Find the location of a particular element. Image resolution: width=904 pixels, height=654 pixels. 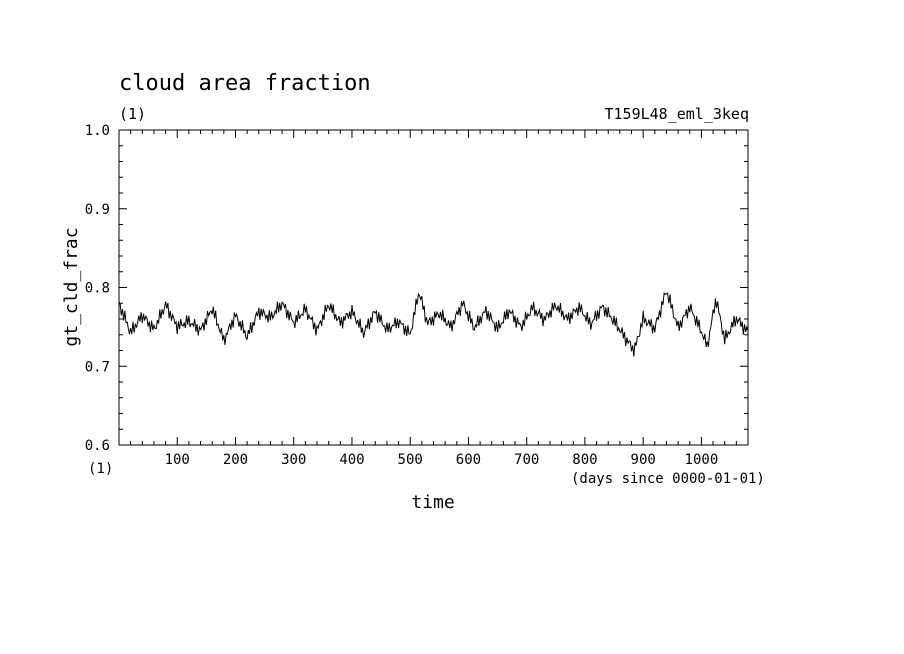

data-series is located at coordinates (433, 324).